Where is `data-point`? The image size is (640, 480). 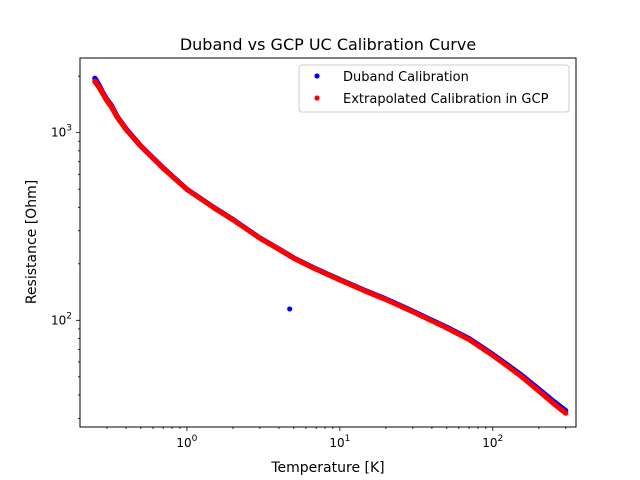 data-point is located at coordinates (566, 413).